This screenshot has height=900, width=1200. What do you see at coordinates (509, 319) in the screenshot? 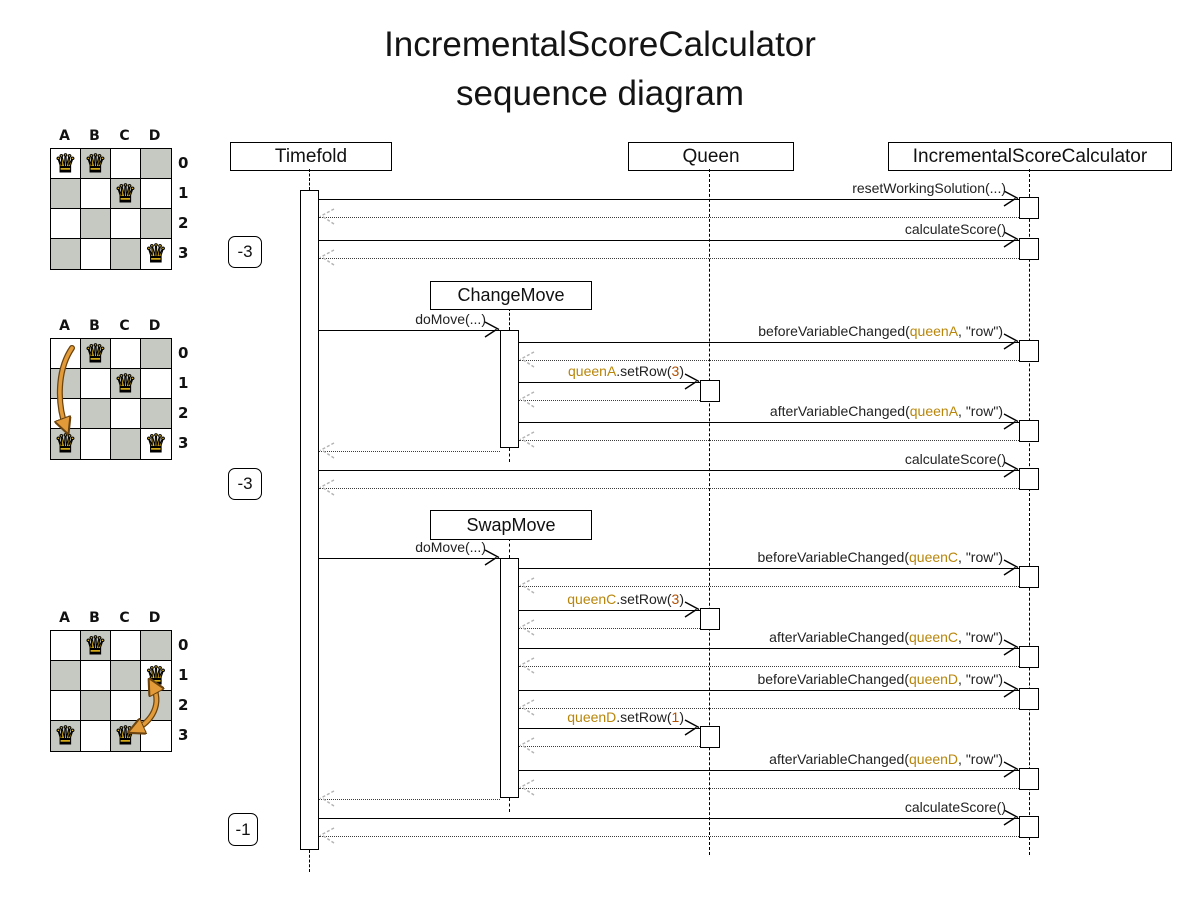
I see `lifeline-changemove-top` at bounding box center [509, 319].